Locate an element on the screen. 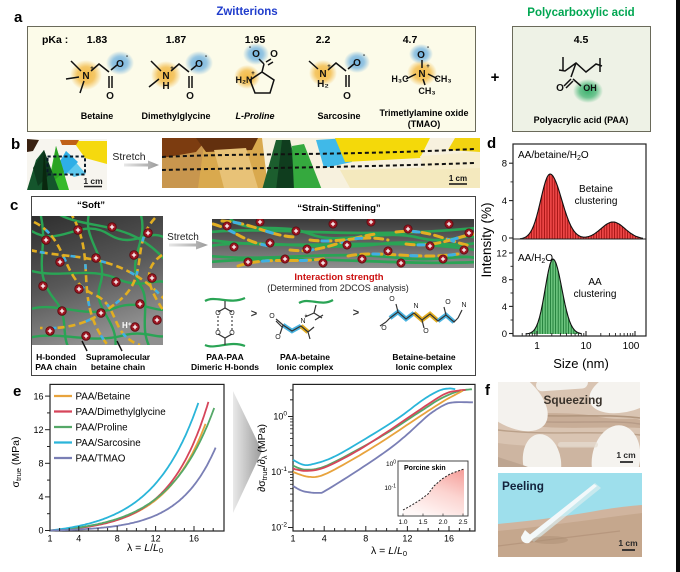 This screenshot has width=680, height=572. svg-text: OH is located at coordinates (590, 88).